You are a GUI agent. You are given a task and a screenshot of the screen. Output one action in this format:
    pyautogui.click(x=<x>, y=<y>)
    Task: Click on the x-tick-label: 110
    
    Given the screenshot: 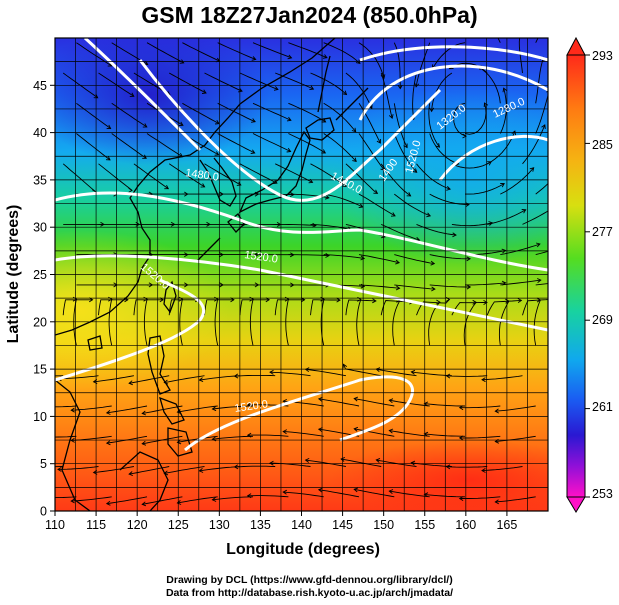 What is the action you would take?
    pyautogui.click(x=55, y=525)
    